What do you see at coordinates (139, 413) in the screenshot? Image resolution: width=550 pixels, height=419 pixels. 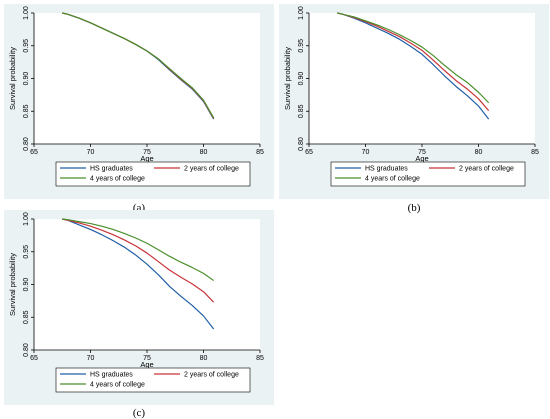 I see `caption-c: (c)` at bounding box center [139, 413].